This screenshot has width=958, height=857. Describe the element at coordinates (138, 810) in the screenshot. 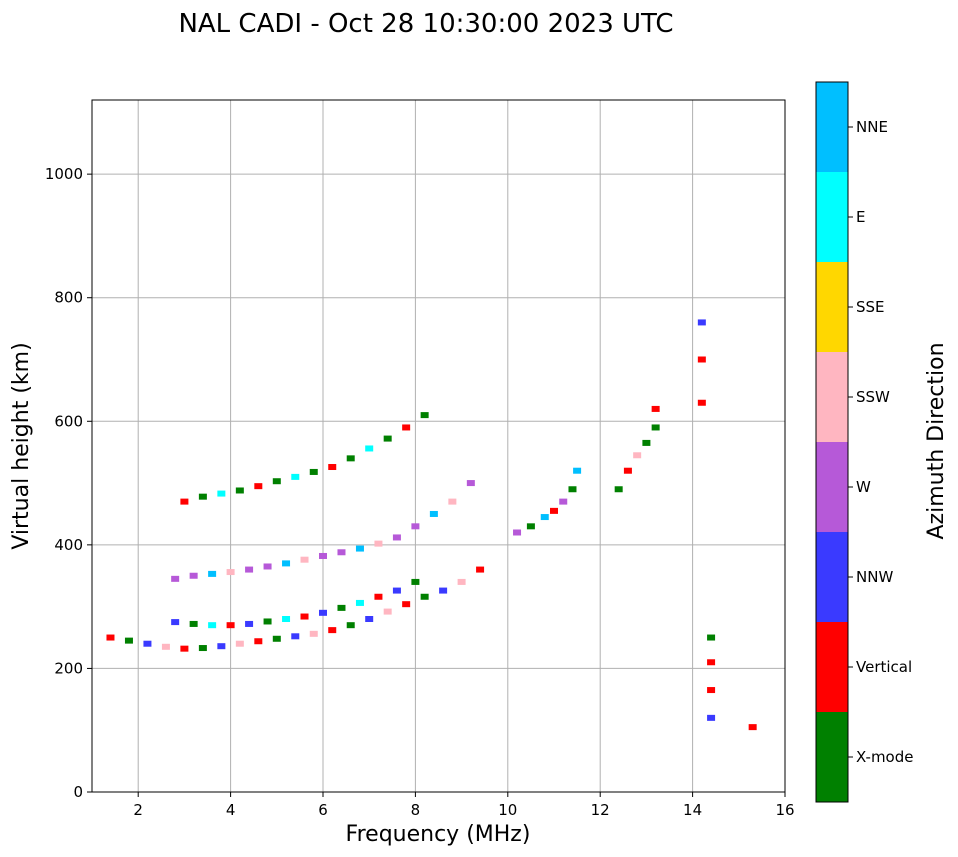

I see `x-tick-label: 2` at that location.